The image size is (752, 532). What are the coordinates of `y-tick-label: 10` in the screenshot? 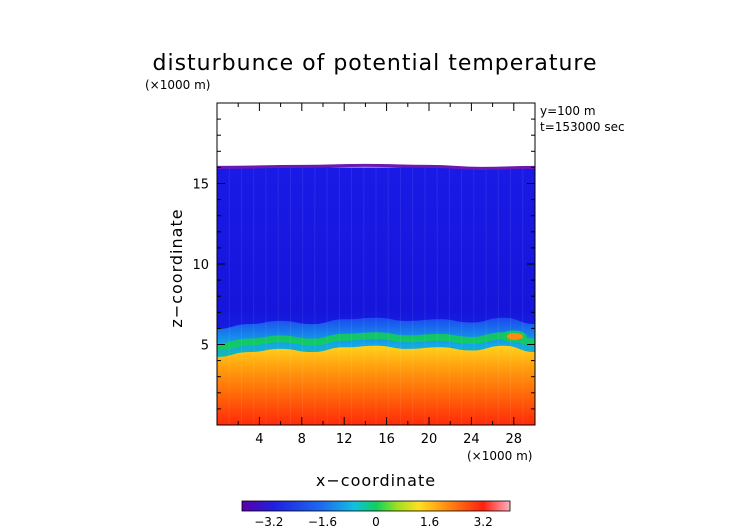 It's located at (200, 265).